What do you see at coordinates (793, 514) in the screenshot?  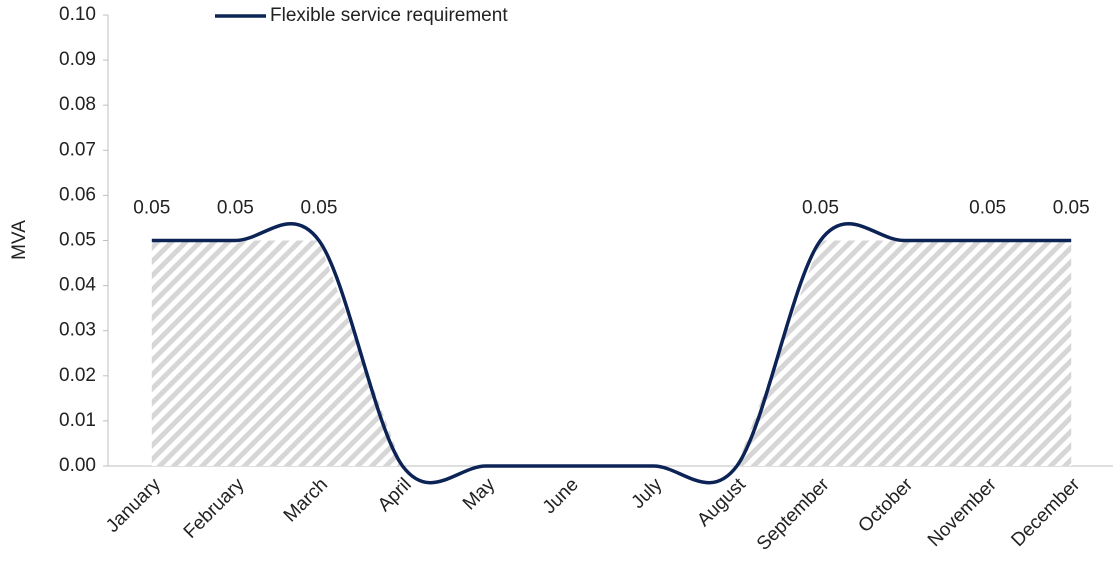 I see `x-tick-label: September` at bounding box center [793, 514].